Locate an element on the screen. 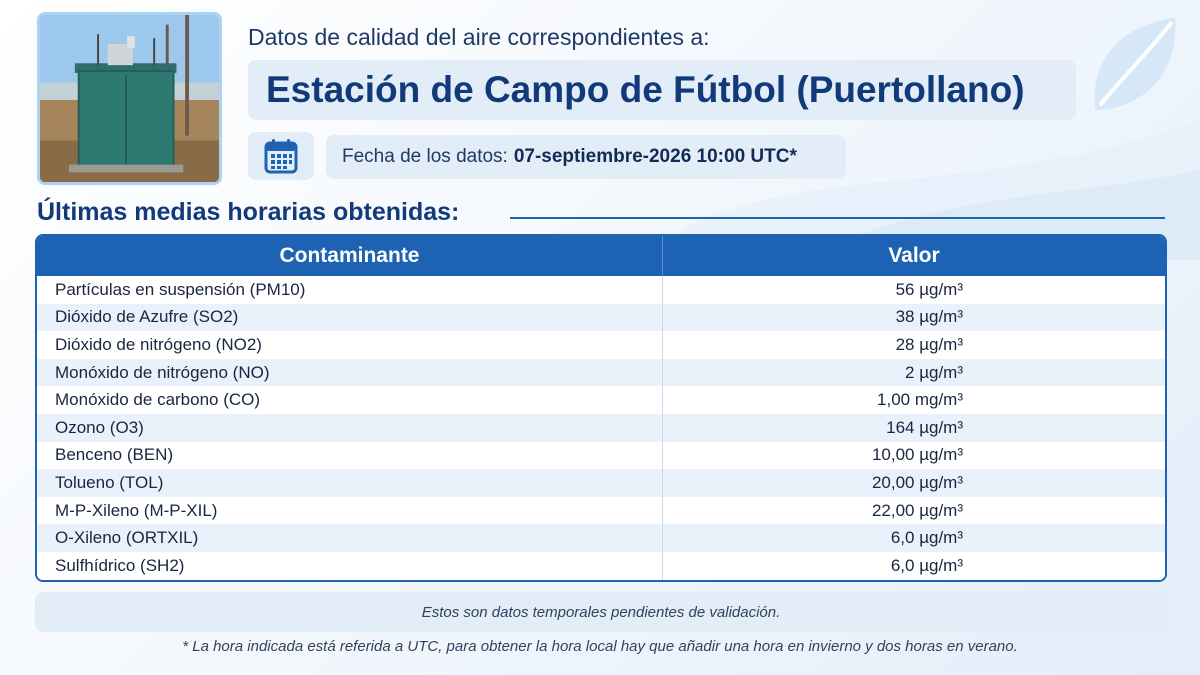 This screenshot has width=1200, height=675. pollutant-cell: Dióxido de nitrógeno (NO2) is located at coordinates (350, 345).